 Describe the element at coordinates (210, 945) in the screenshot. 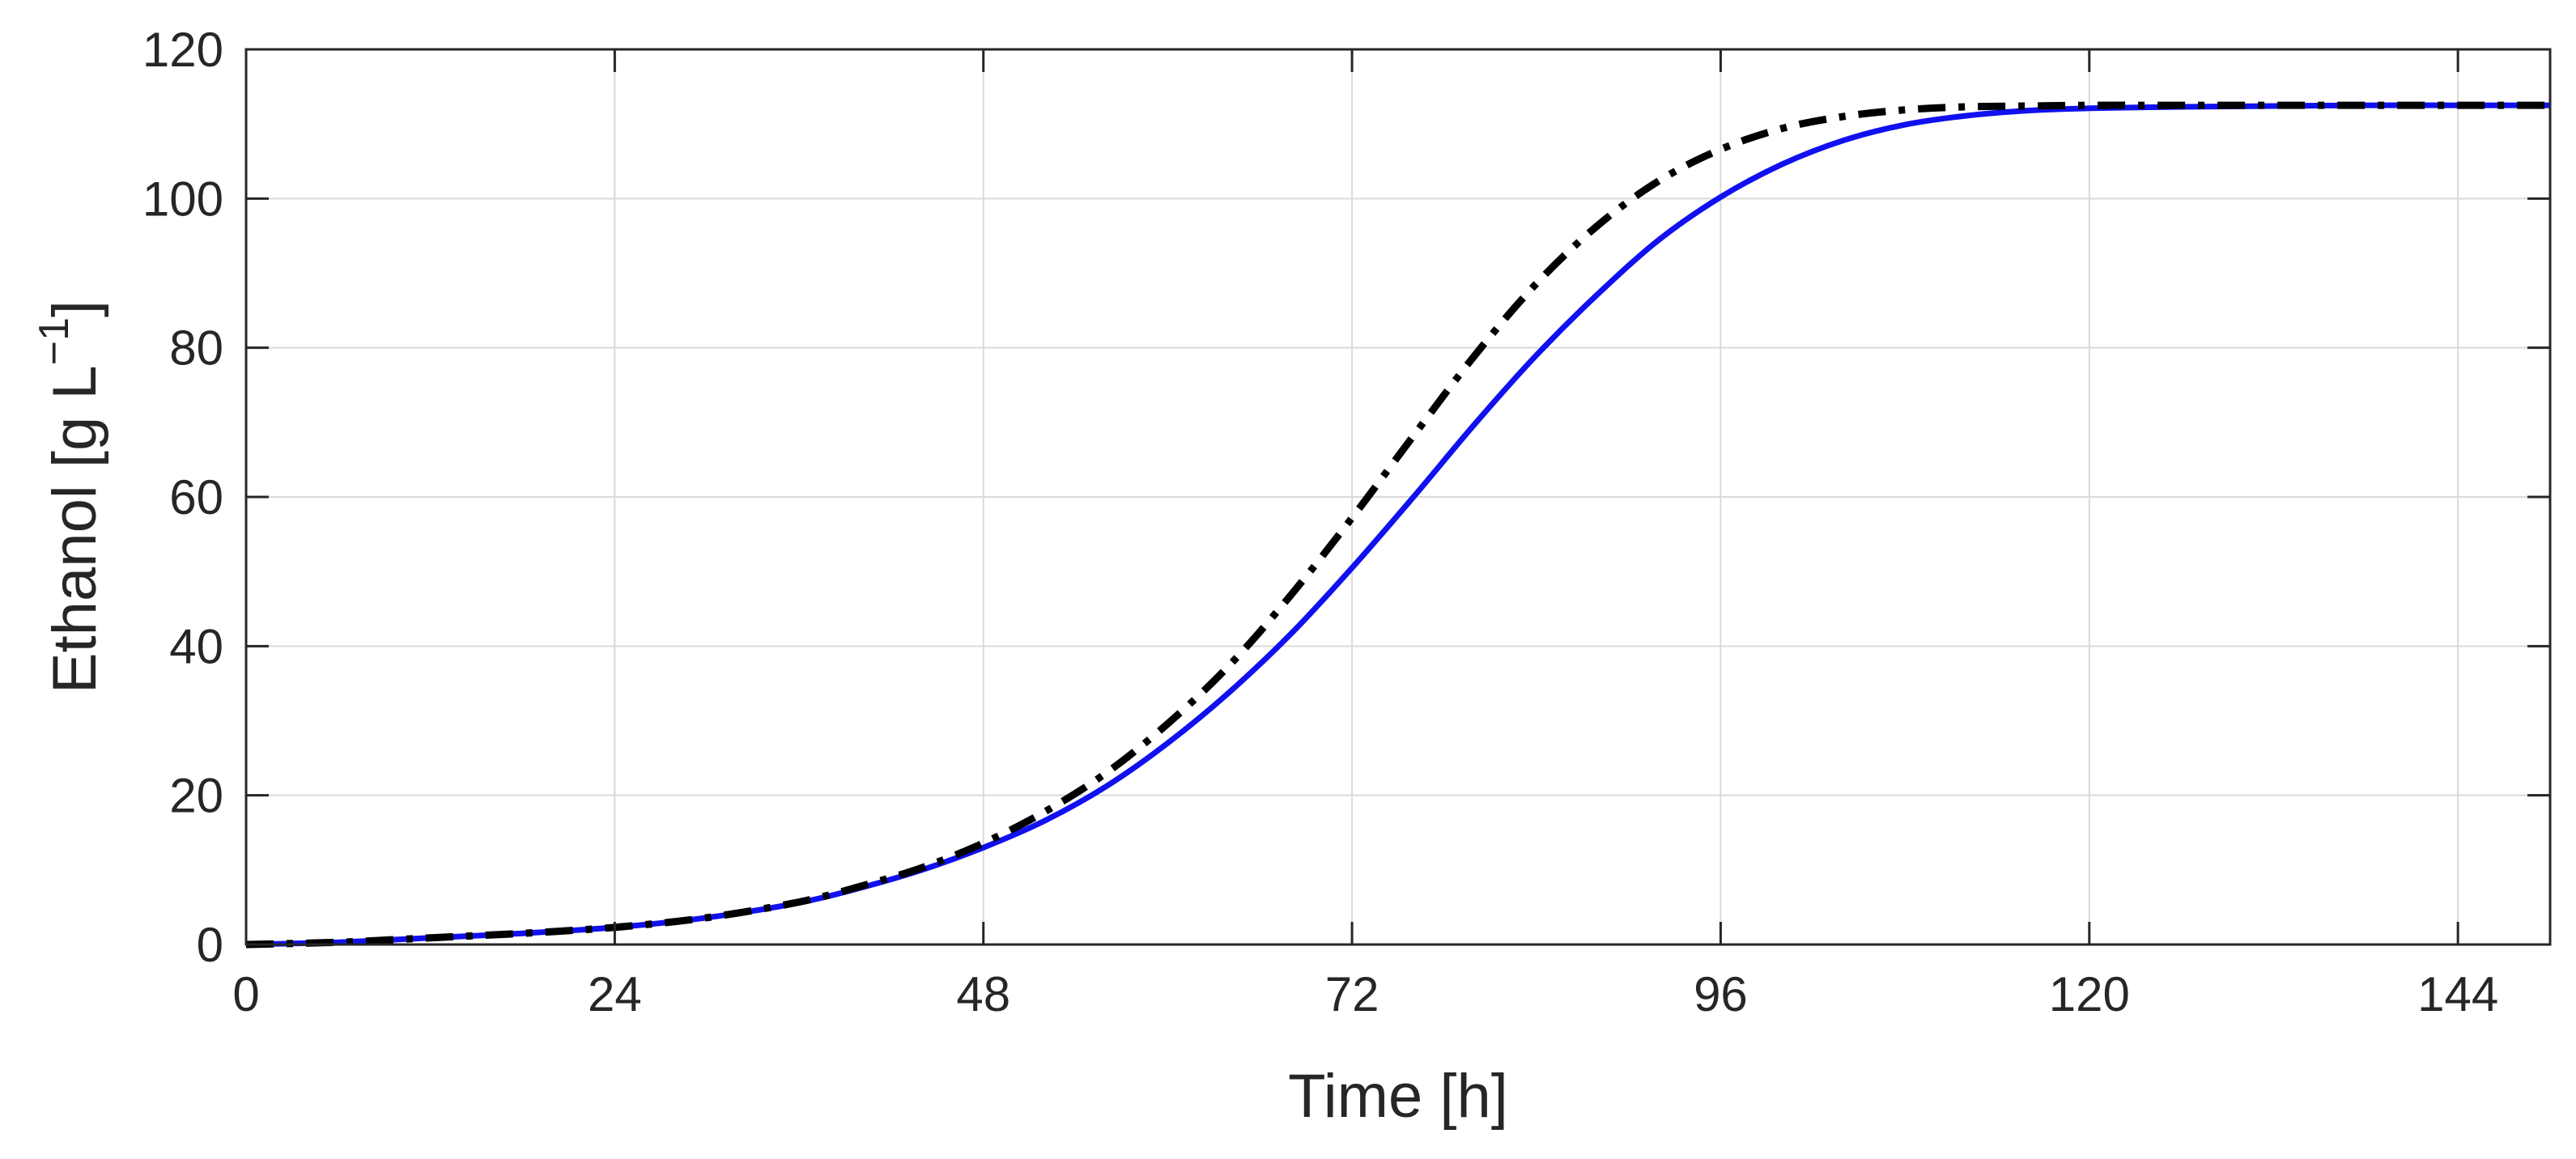

I see `y-tick-label-0: 0` at that location.